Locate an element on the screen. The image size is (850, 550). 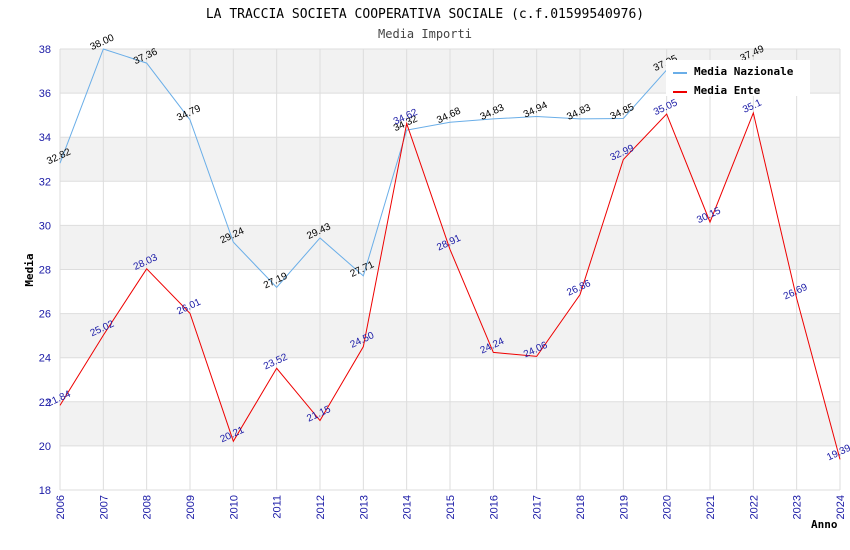
x-tick-label: 2021 is located at coordinates (711, 507).